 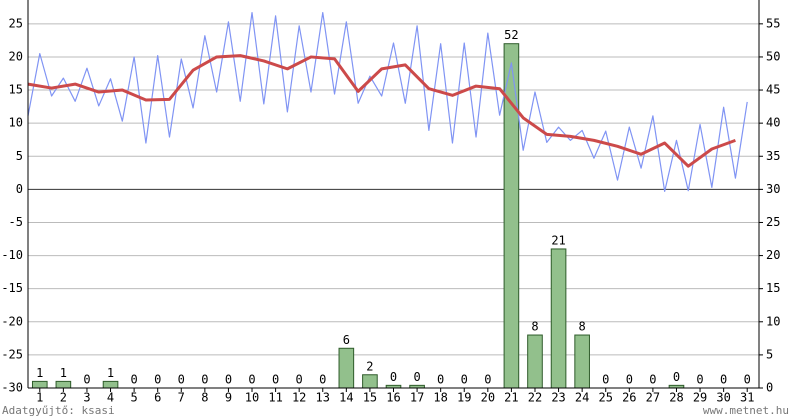 What do you see at coordinates (16, 23) in the screenshot?
I see `y-tick-label: 25` at bounding box center [16, 23].